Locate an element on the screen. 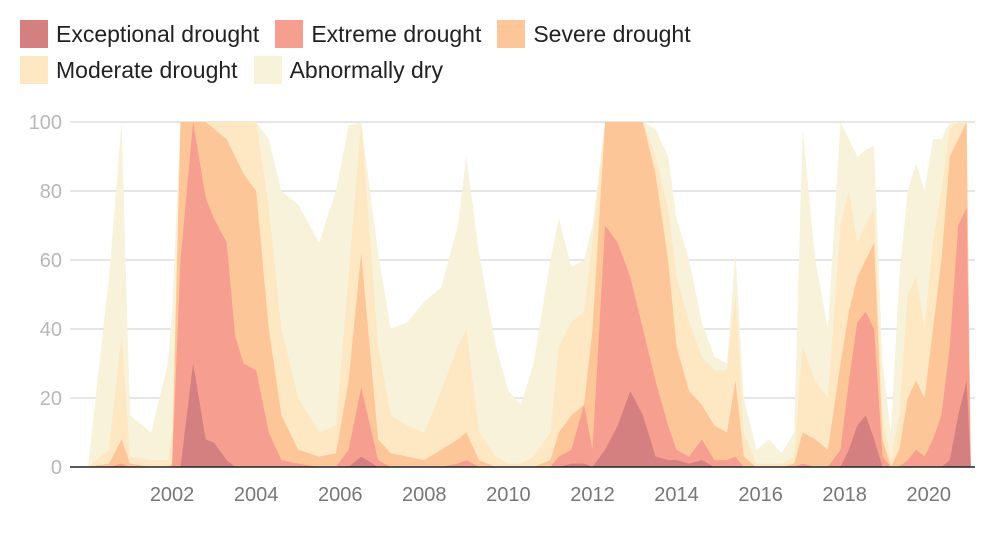 The width and height of the screenshot is (1000, 540). y-axis: 0 20 40 60 80 100 is located at coordinates (45, 295).